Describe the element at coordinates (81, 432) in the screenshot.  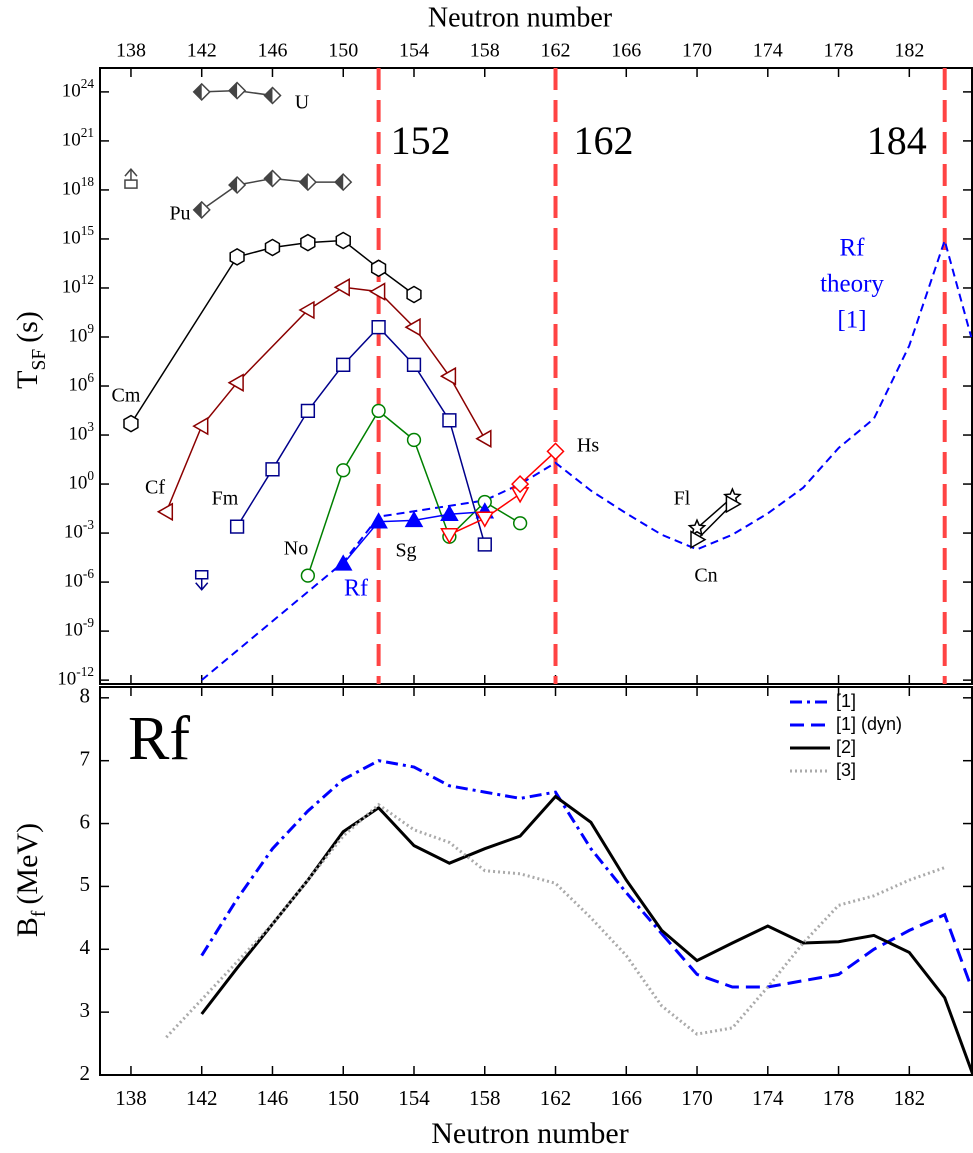
I see `y-tick-label: 10³` at that location.